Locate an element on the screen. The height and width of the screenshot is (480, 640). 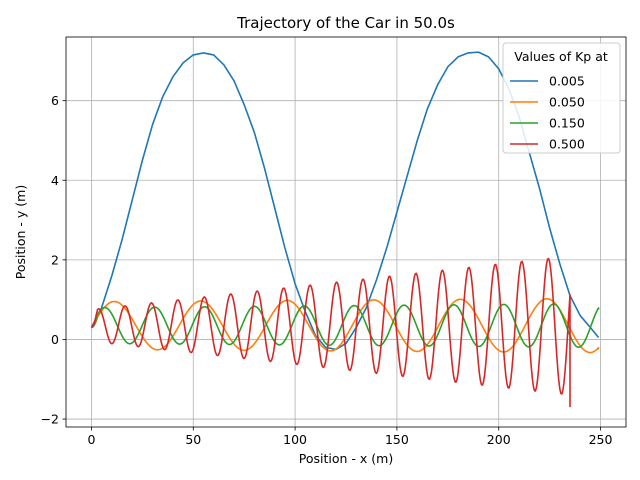
legend-box is located at coordinates (561, 98).